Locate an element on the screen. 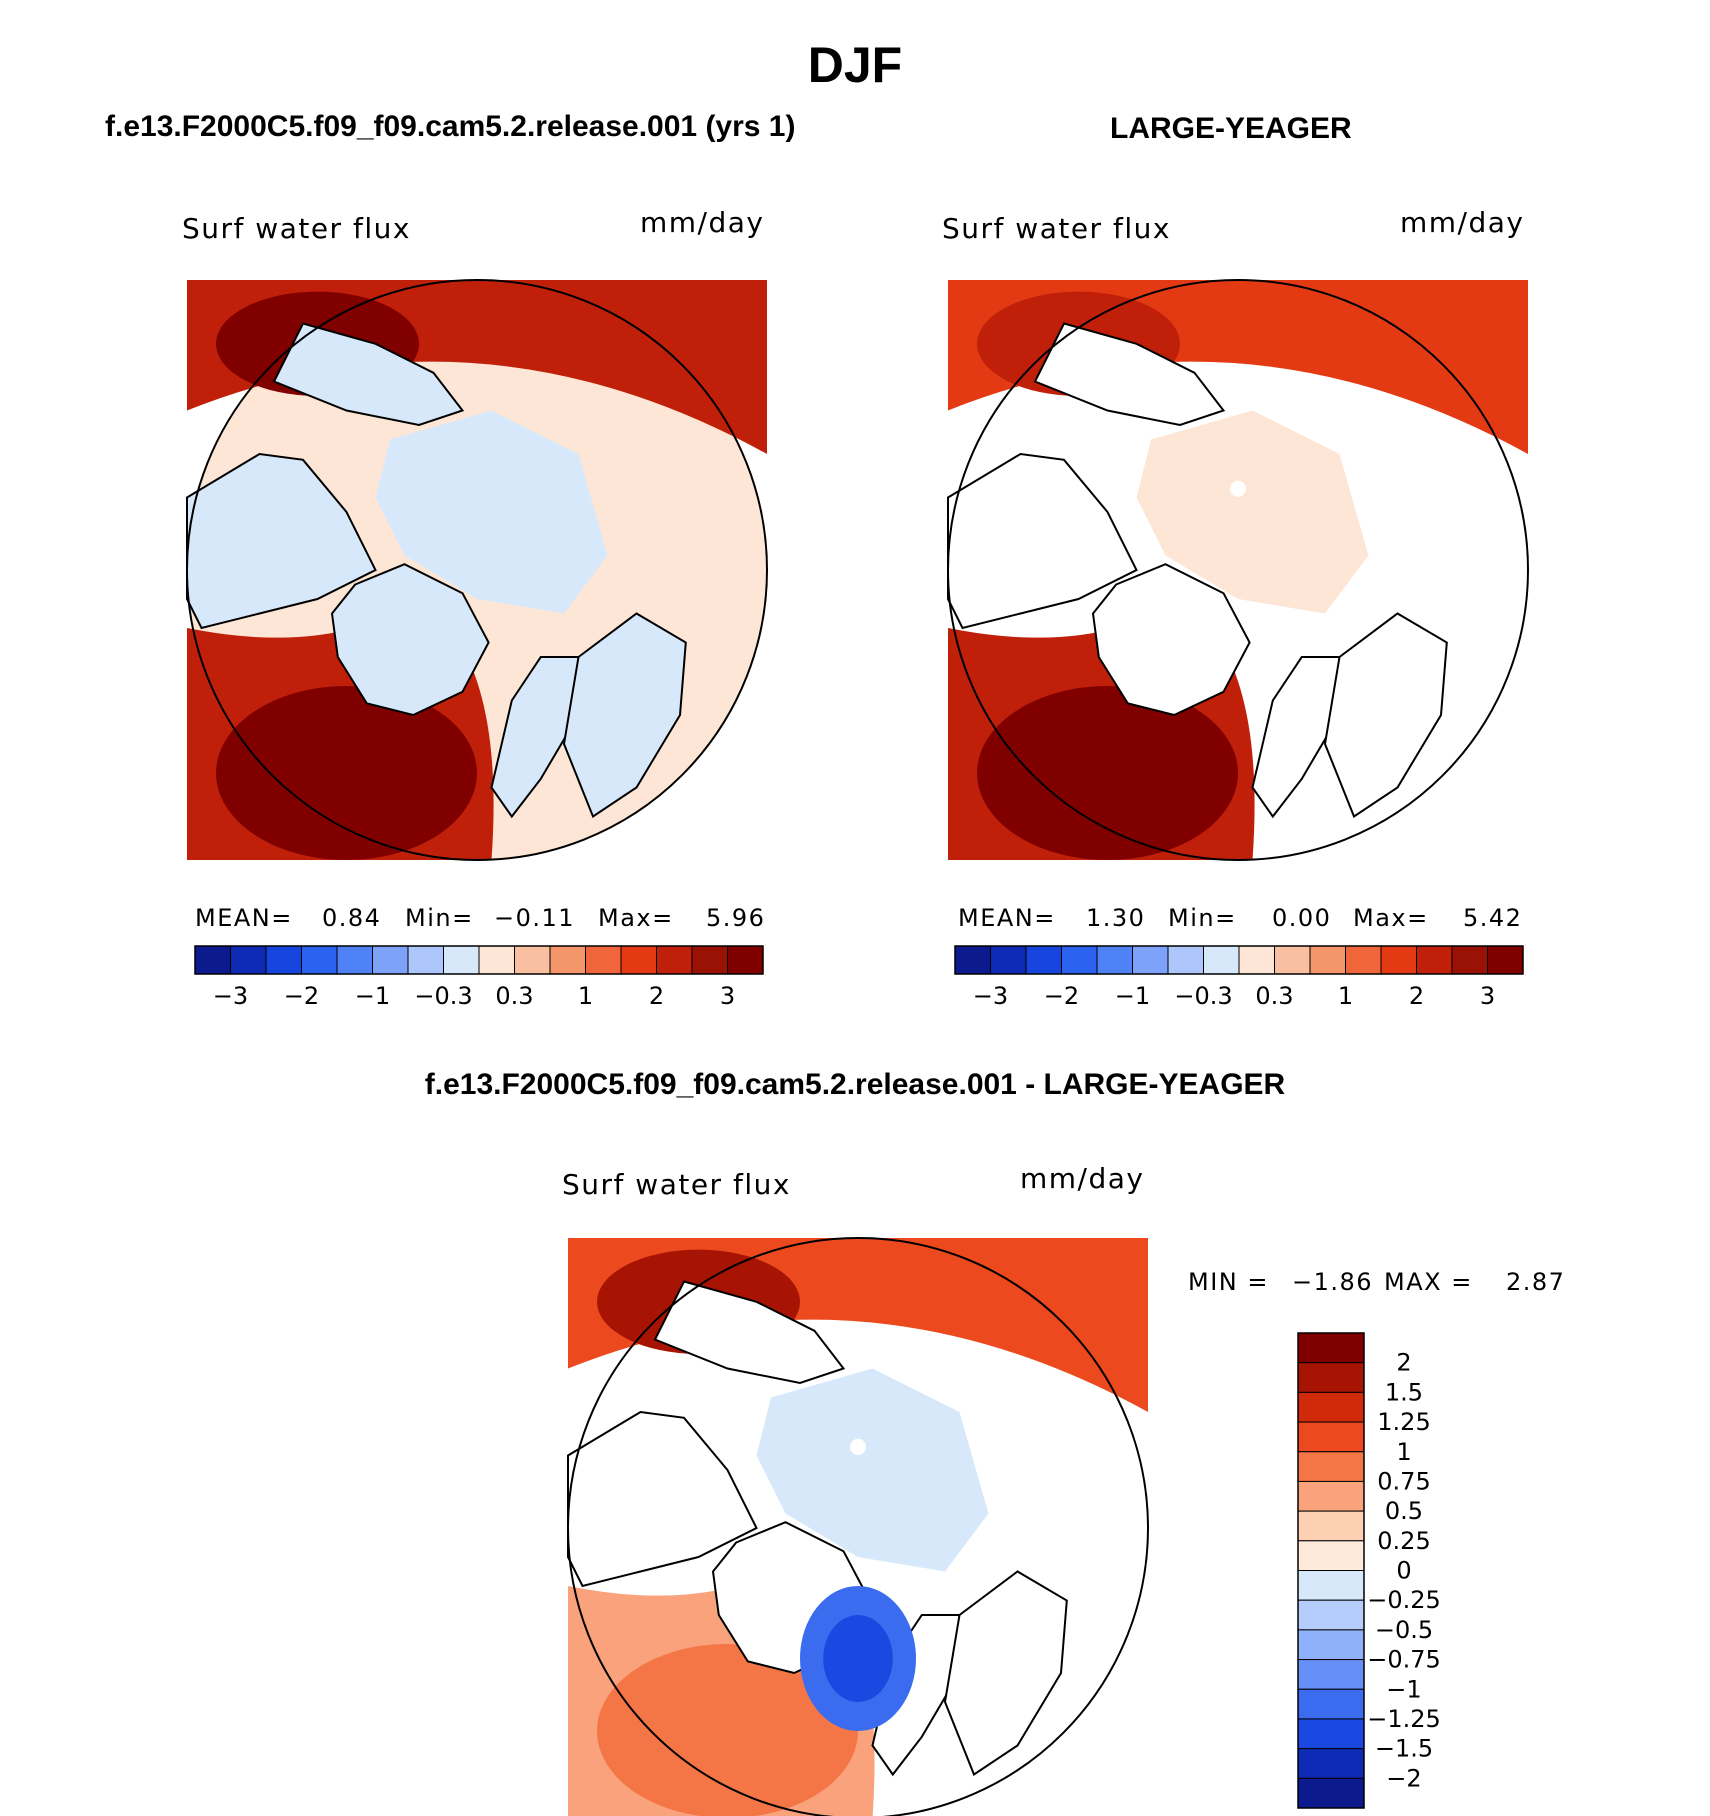  colorbar-tick-label: −1.25 is located at coordinates (1404, 1719).